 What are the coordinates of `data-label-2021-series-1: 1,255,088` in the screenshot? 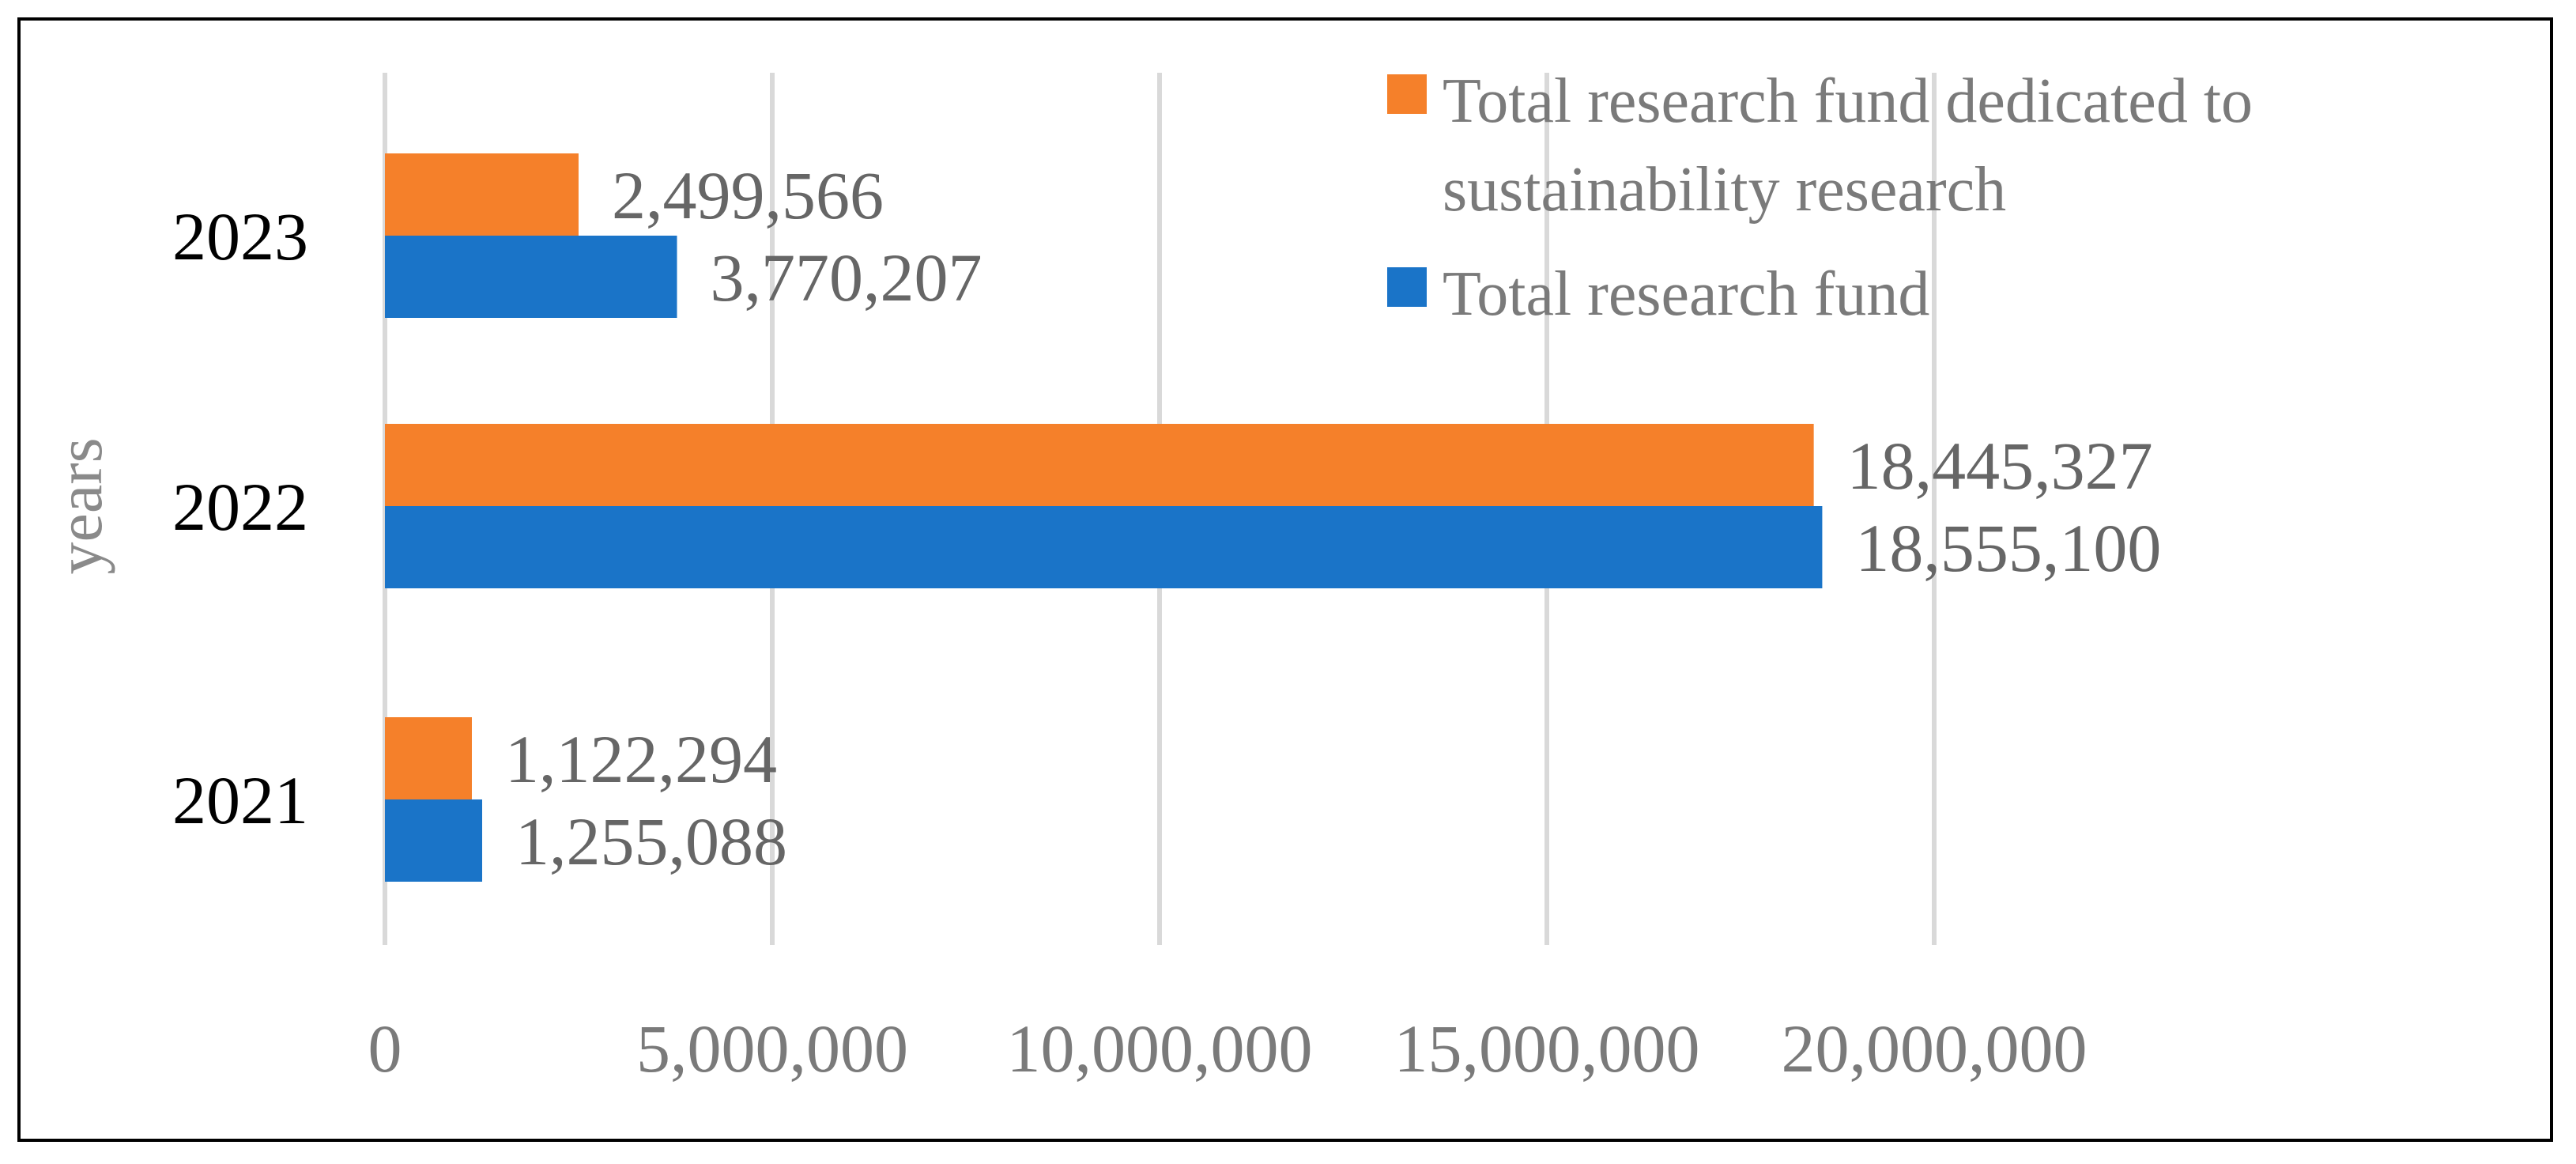 It's located at (651, 841).